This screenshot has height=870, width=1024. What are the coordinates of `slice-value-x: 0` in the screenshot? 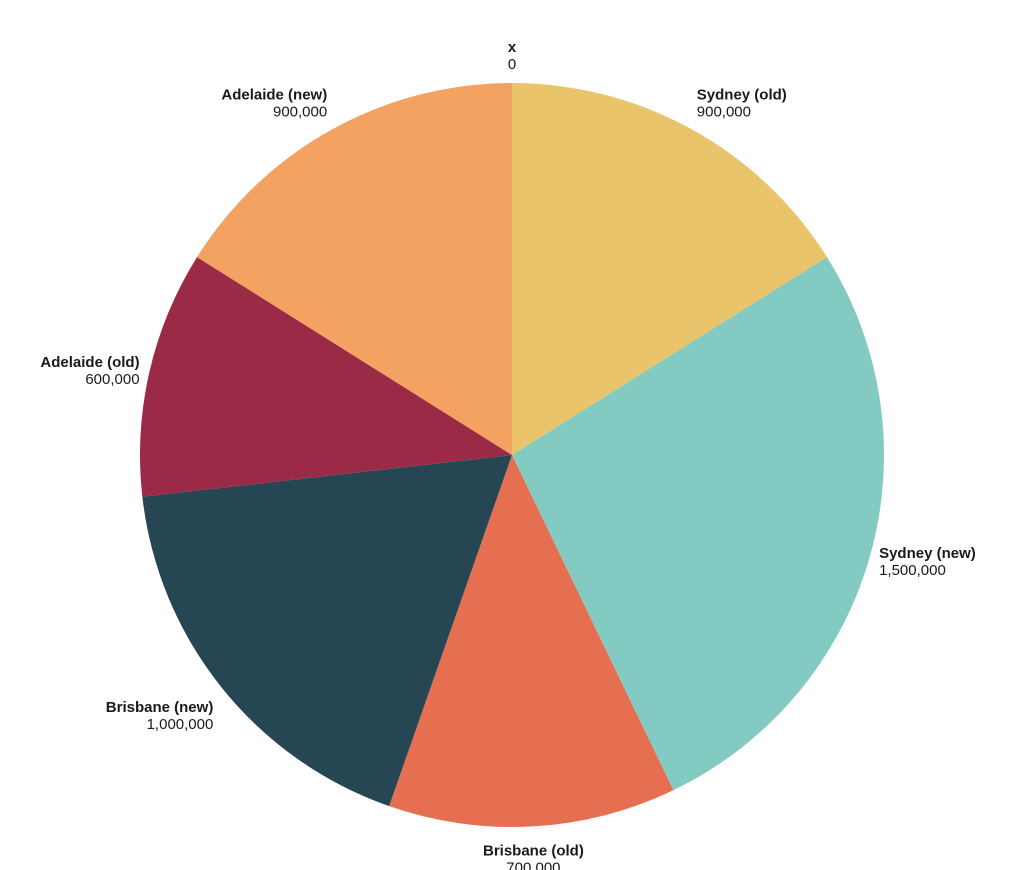 It's located at (512, 64).